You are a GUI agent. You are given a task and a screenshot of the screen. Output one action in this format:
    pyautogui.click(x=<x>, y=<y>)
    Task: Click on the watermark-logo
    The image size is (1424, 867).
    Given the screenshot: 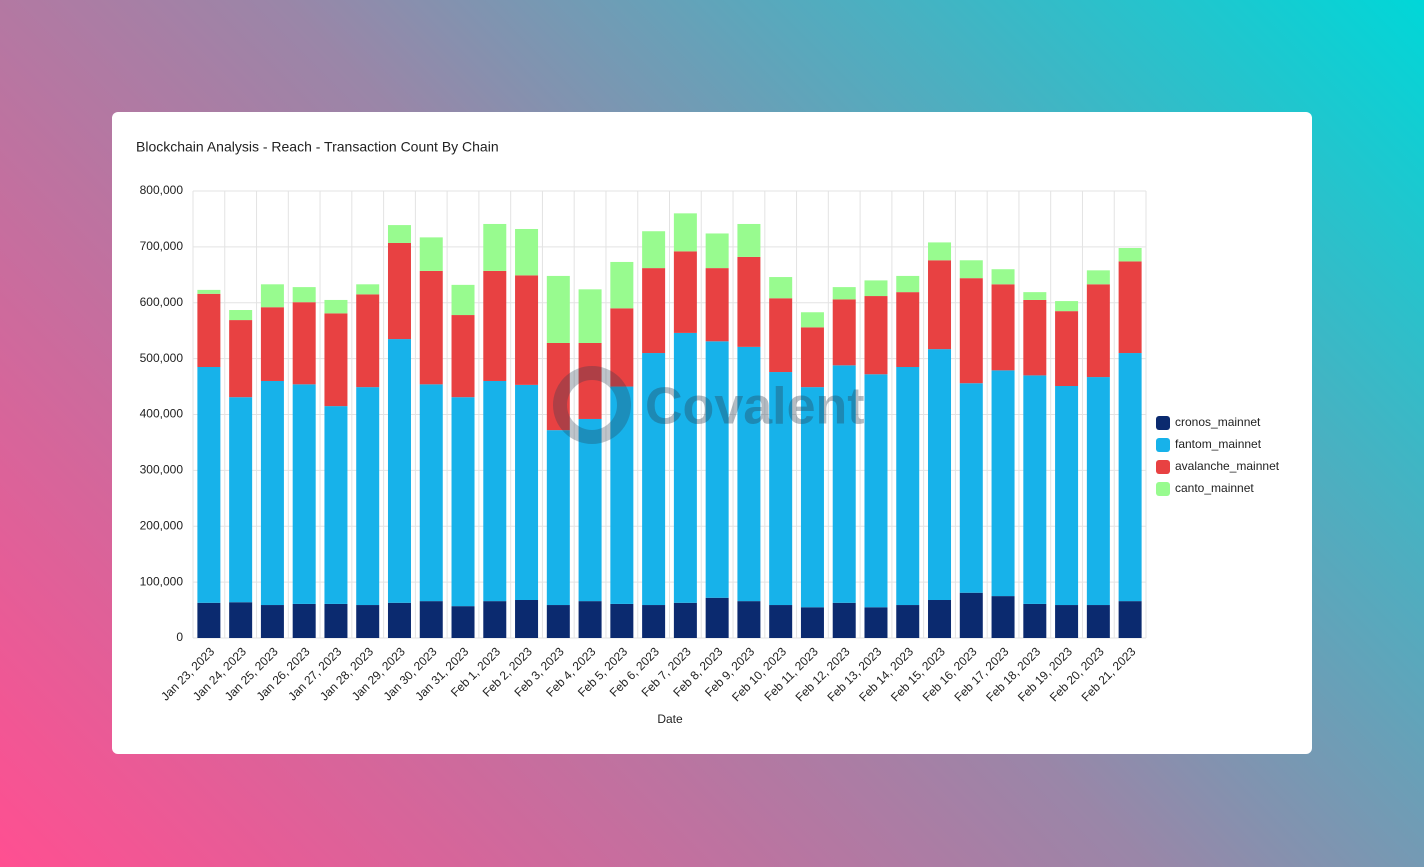 What is the action you would take?
    pyautogui.click(x=592, y=405)
    